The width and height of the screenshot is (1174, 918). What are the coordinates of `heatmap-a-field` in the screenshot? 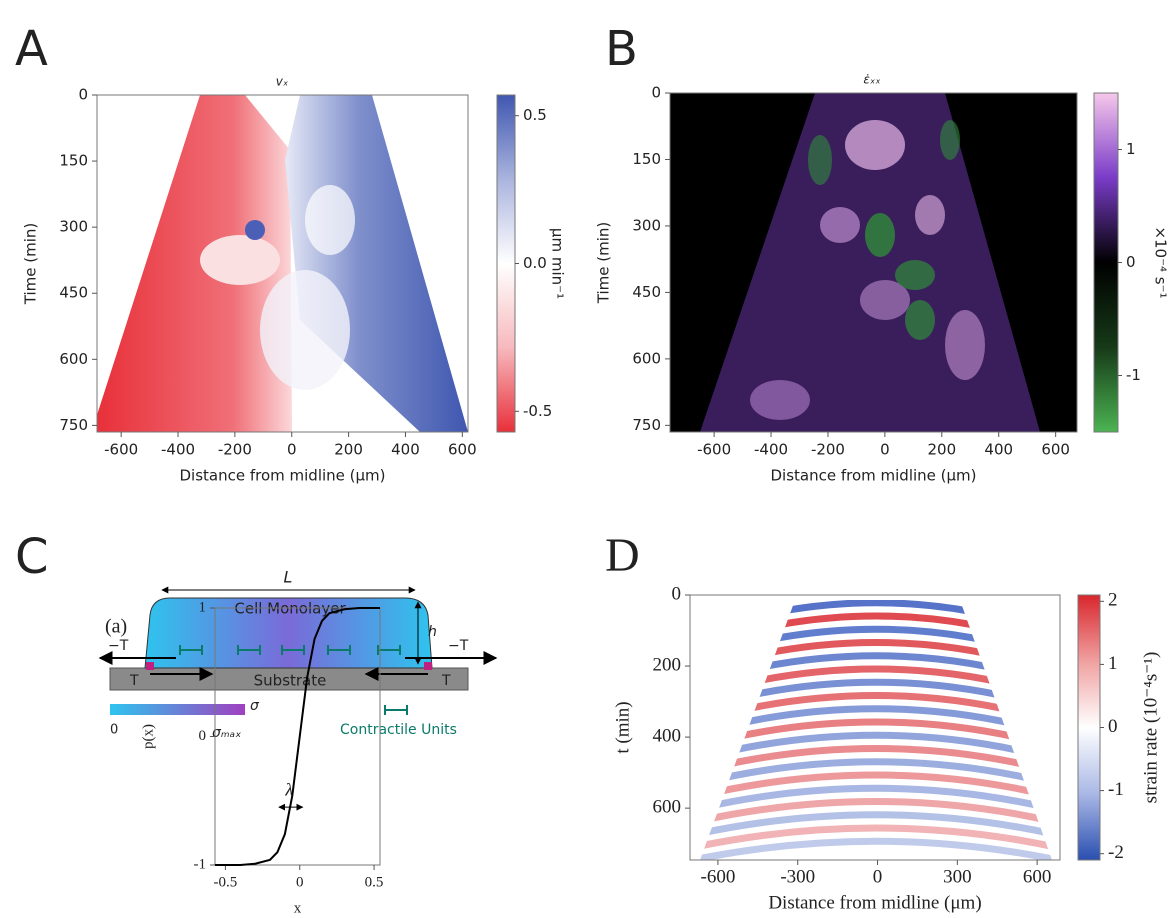 It's located at (282, 263).